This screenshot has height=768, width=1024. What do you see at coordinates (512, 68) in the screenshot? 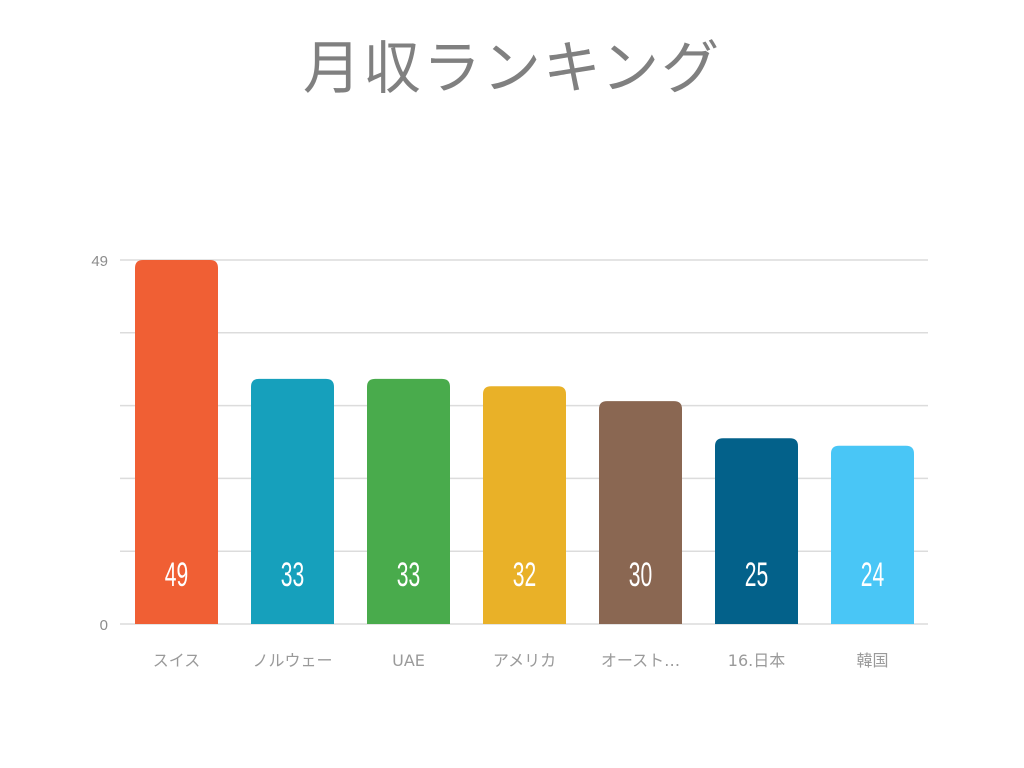
I see `chart-title: 月収ランキング` at bounding box center [512, 68].